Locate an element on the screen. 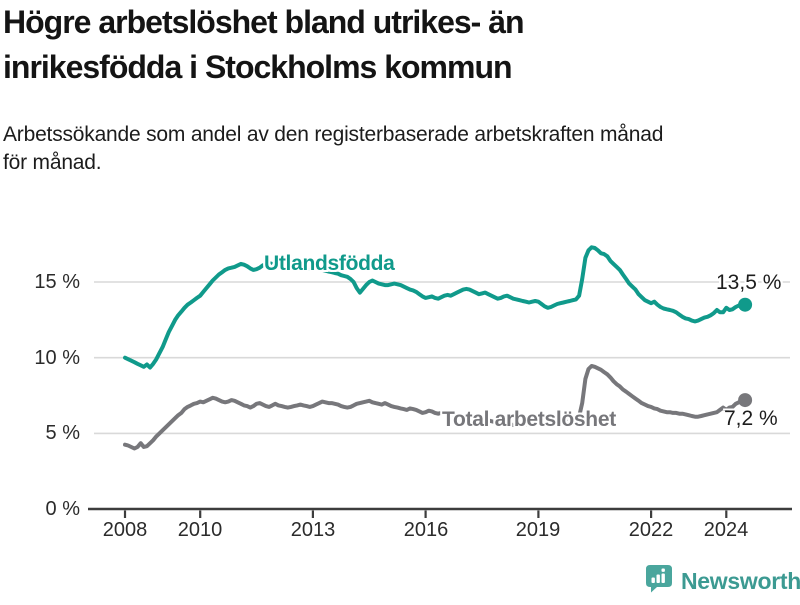  x-tick-label: 2024 is located at coordinates (726, 530).